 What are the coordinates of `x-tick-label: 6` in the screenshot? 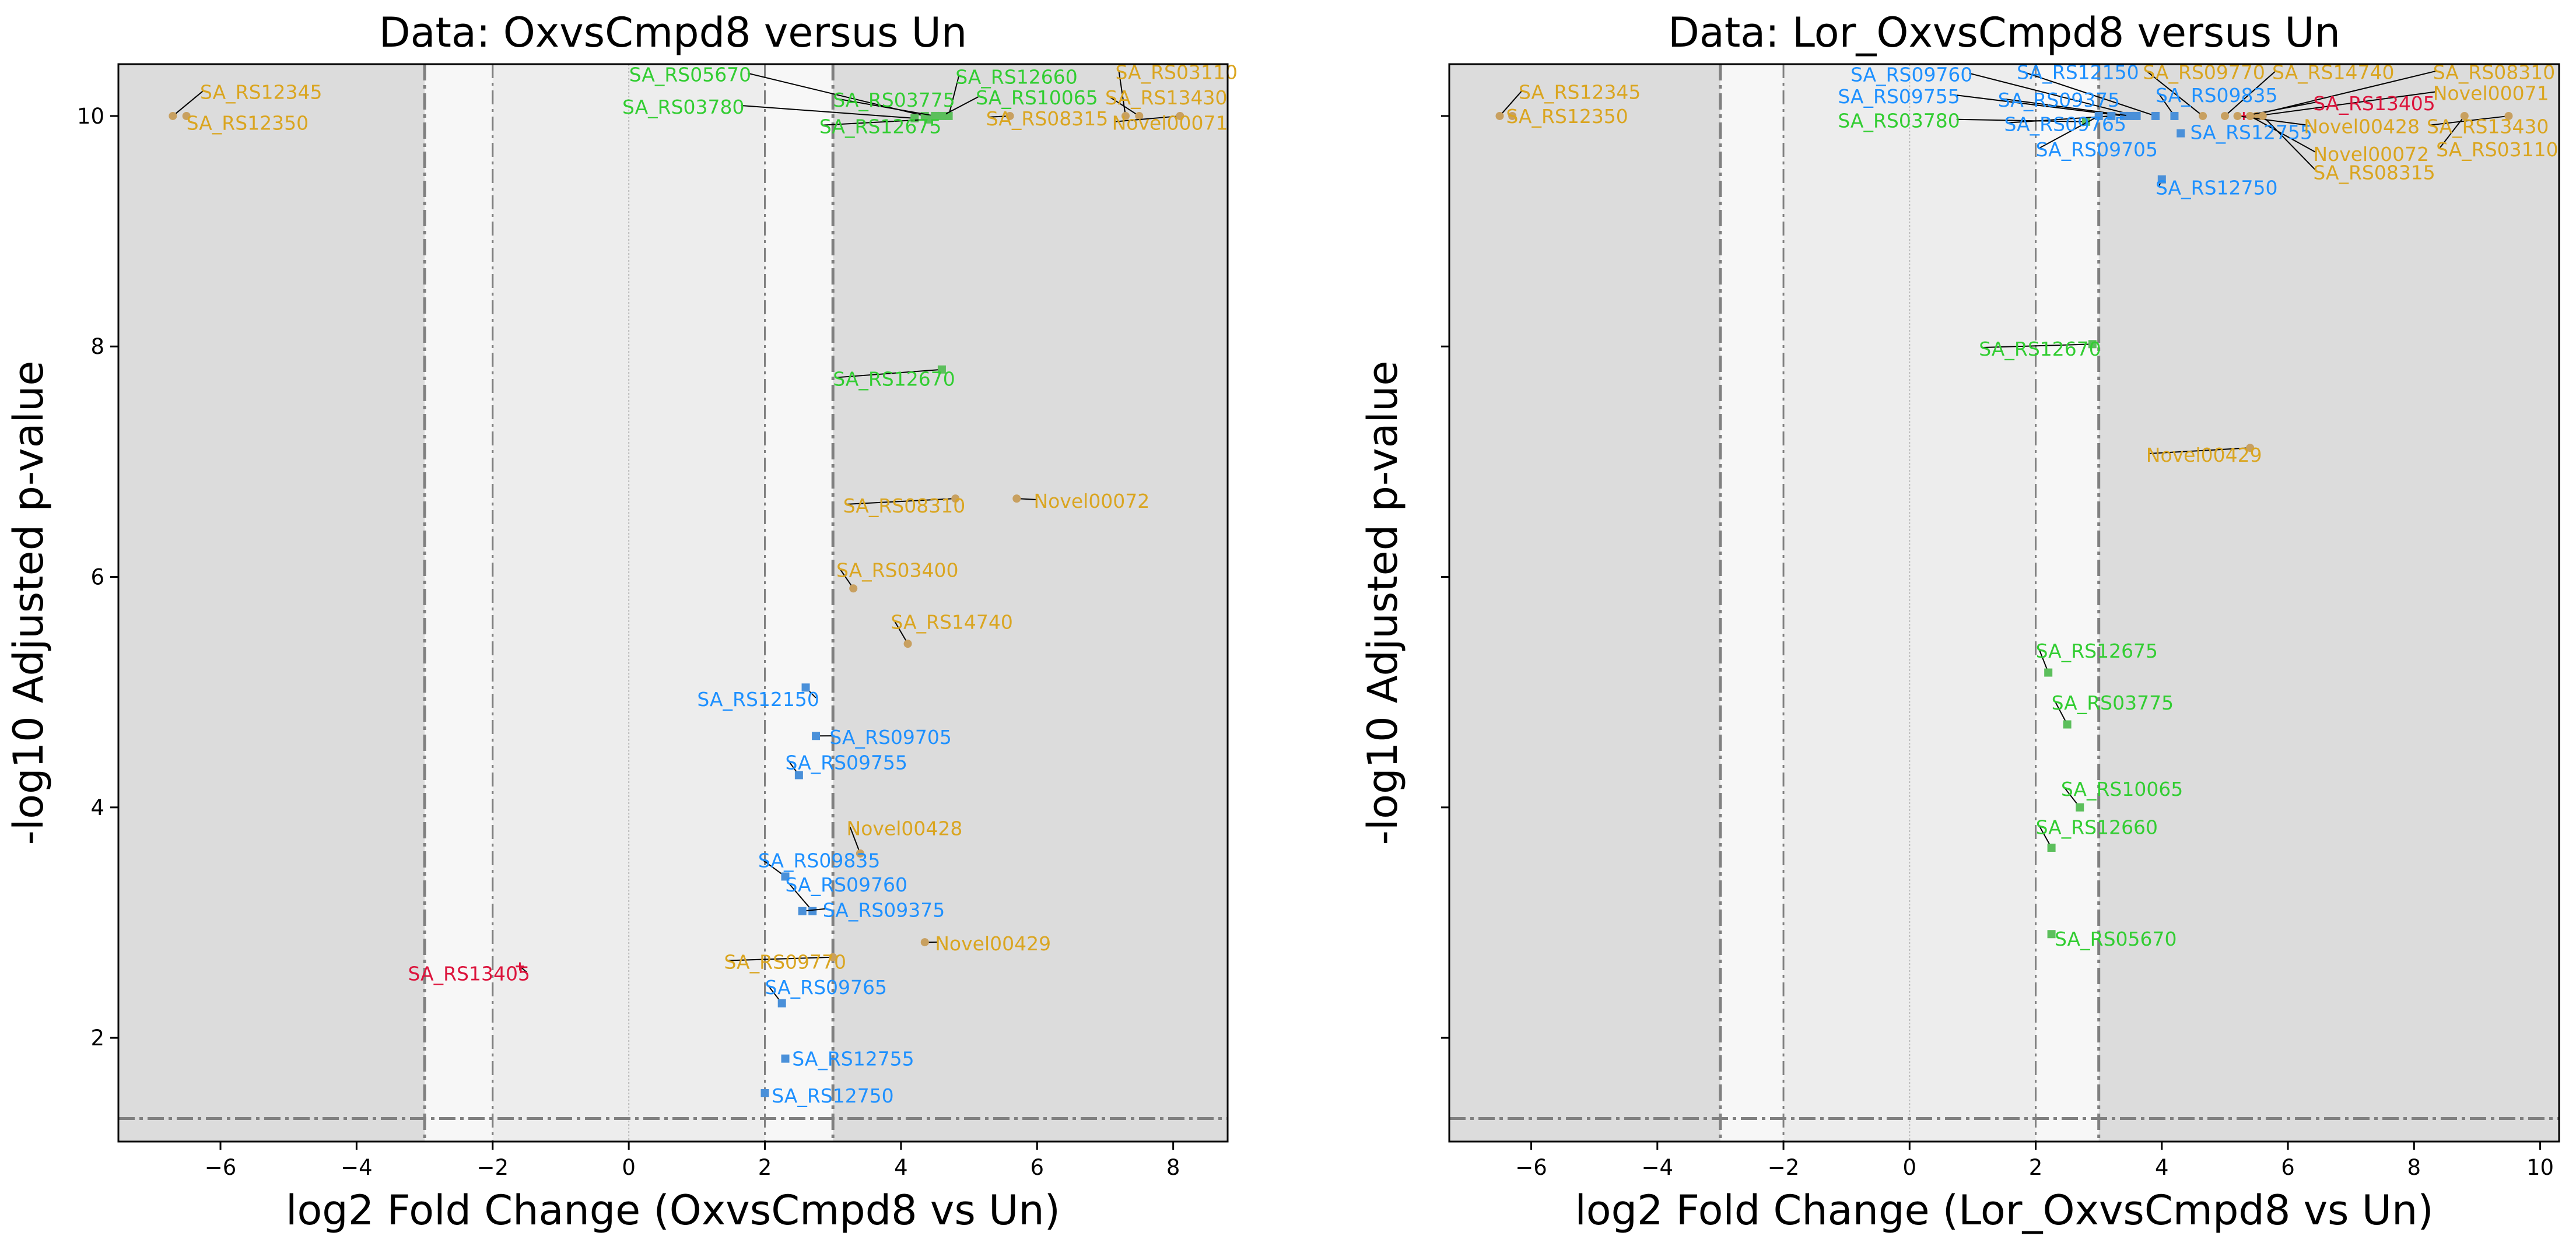 It's located at (1038, 1167).